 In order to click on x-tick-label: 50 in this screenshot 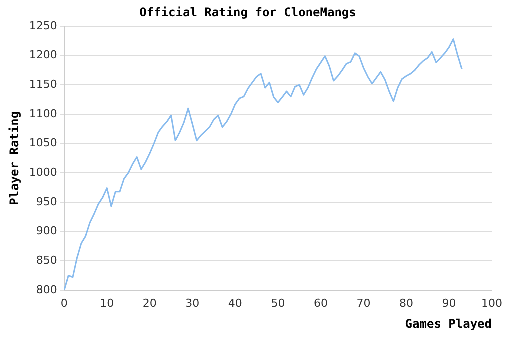, I will do `click(278, 303)`.